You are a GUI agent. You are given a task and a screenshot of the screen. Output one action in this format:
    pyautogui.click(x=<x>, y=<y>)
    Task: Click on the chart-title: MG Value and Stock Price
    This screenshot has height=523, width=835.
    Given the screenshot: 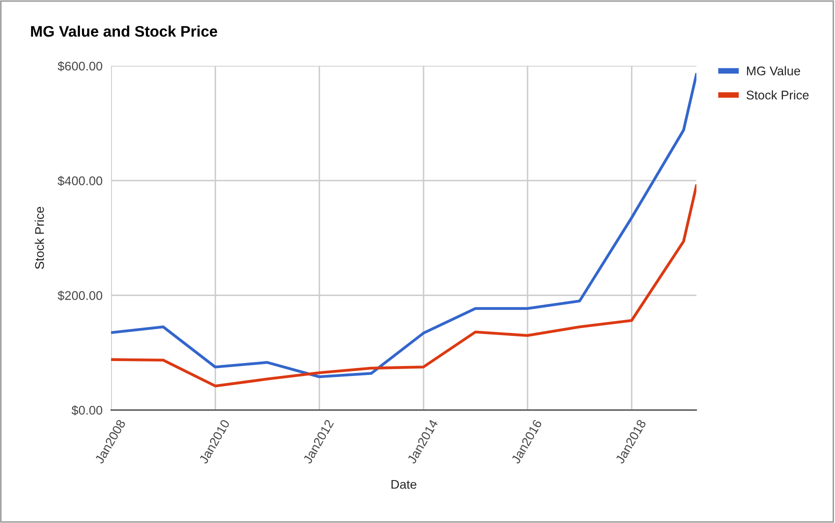 What is the action you would take?
    pyautogui.click(x=124, y=31)
    